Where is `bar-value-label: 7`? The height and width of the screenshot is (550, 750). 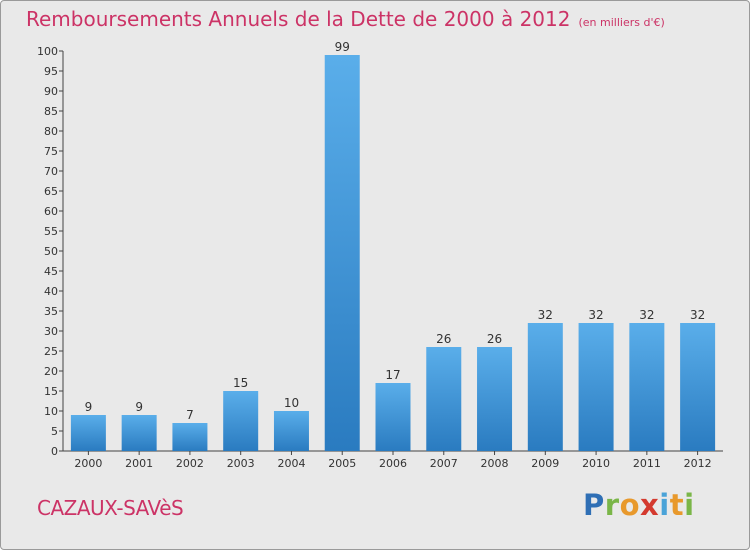 bar-value-label: 7 is located at coordinates (190, 415).